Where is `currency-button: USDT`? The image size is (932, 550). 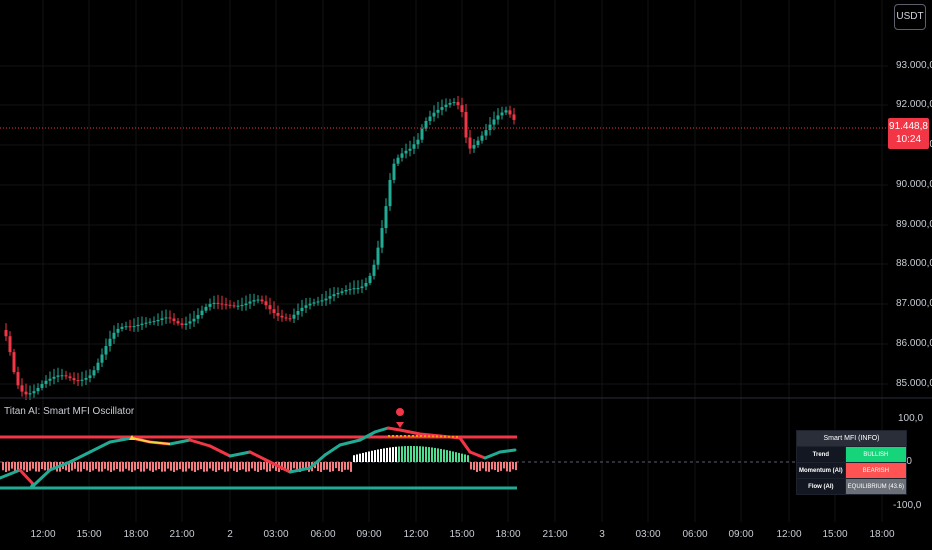
currency-button: USDT is located at coordinates (910, 17).